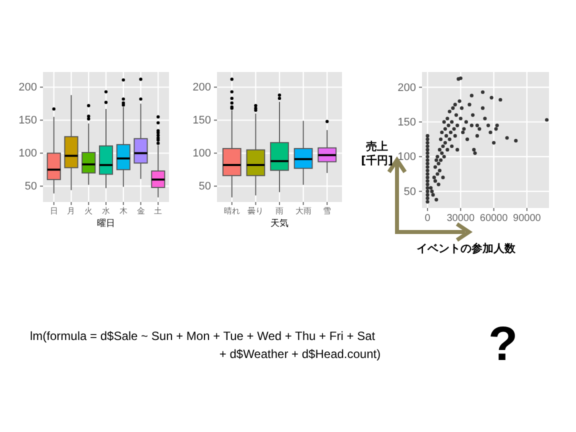 This screenshot has height=432, width=576. Describe the element at coordinates (106, 223) in the screenshot. I see `x-axis-title: 曜日` at that location.